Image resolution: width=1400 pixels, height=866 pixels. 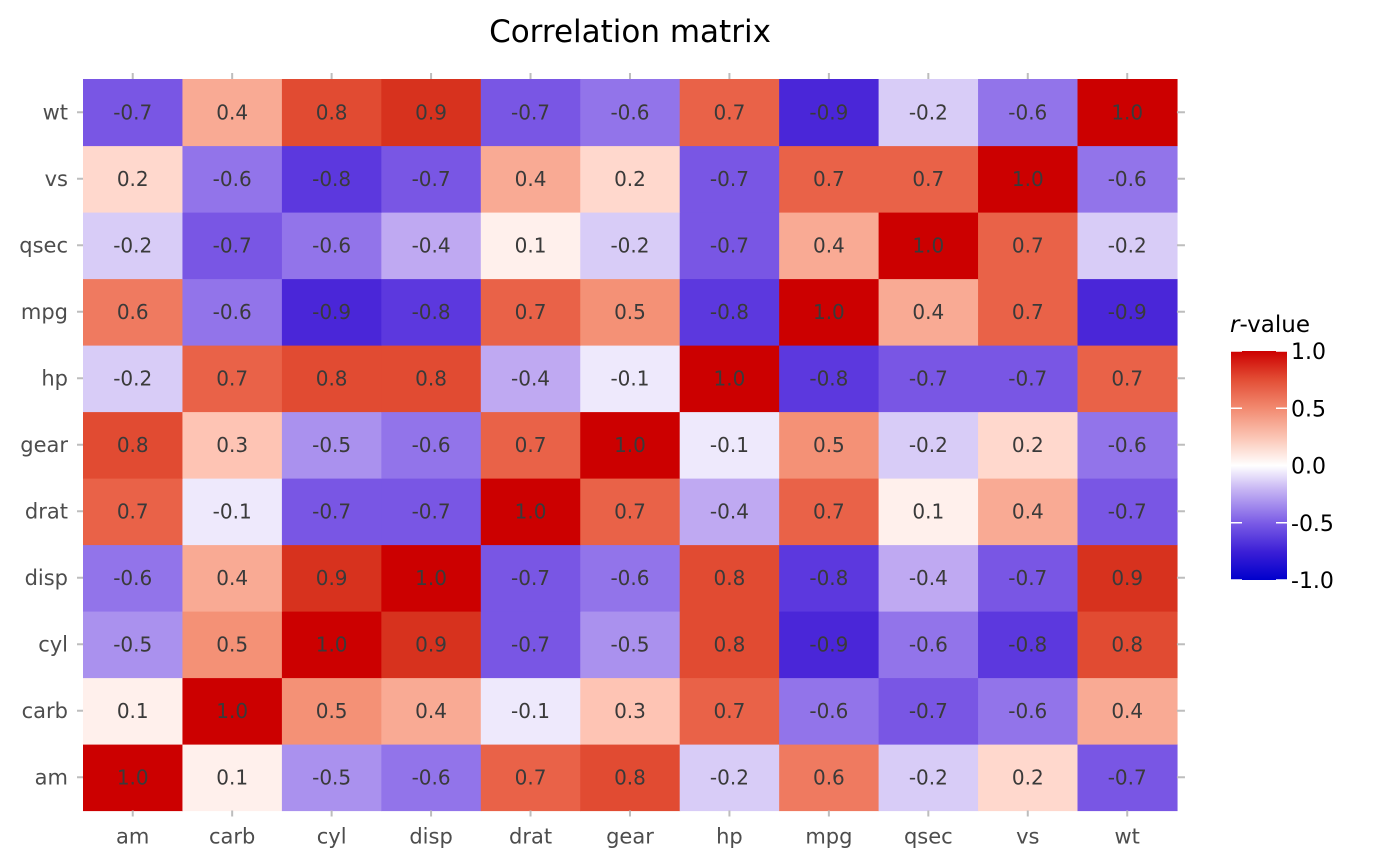 I want to click on heatmap-cell-am-carb, so click(x=232, y=778).